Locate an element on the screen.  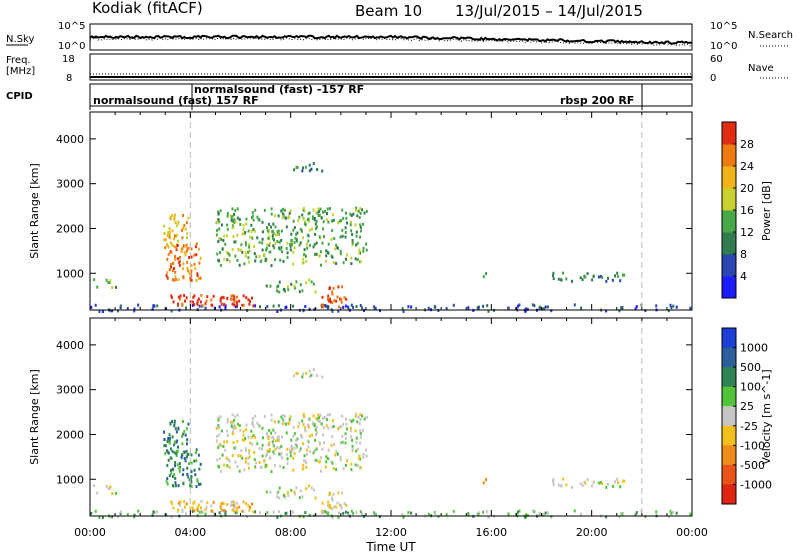
time-axis-label: Time UT is located at coordinates (390, 547).